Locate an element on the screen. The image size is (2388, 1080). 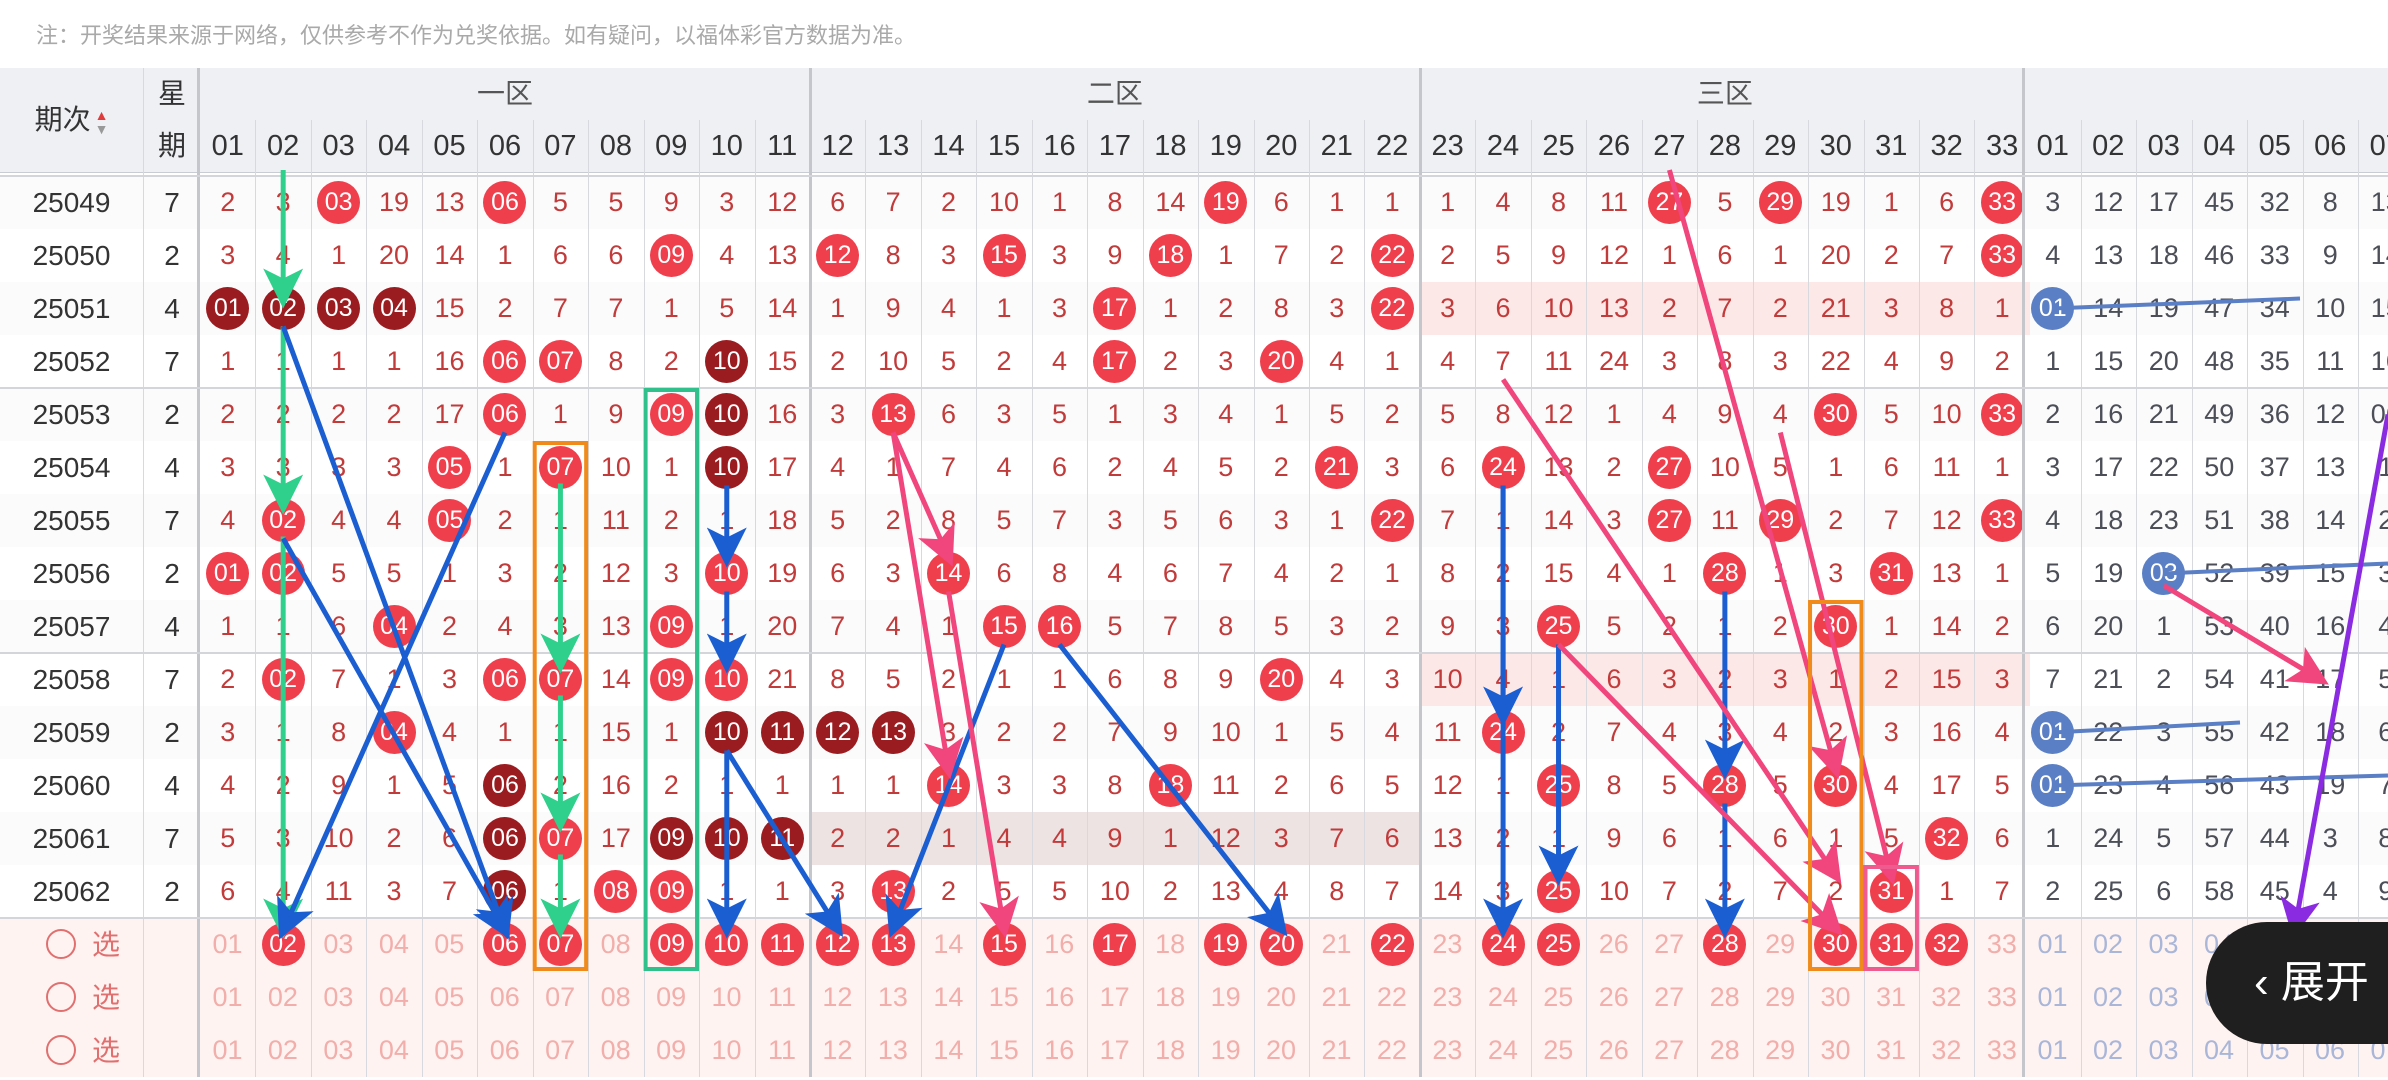
pick-ball-selected: 19 is located at coordinates (1226, 944).